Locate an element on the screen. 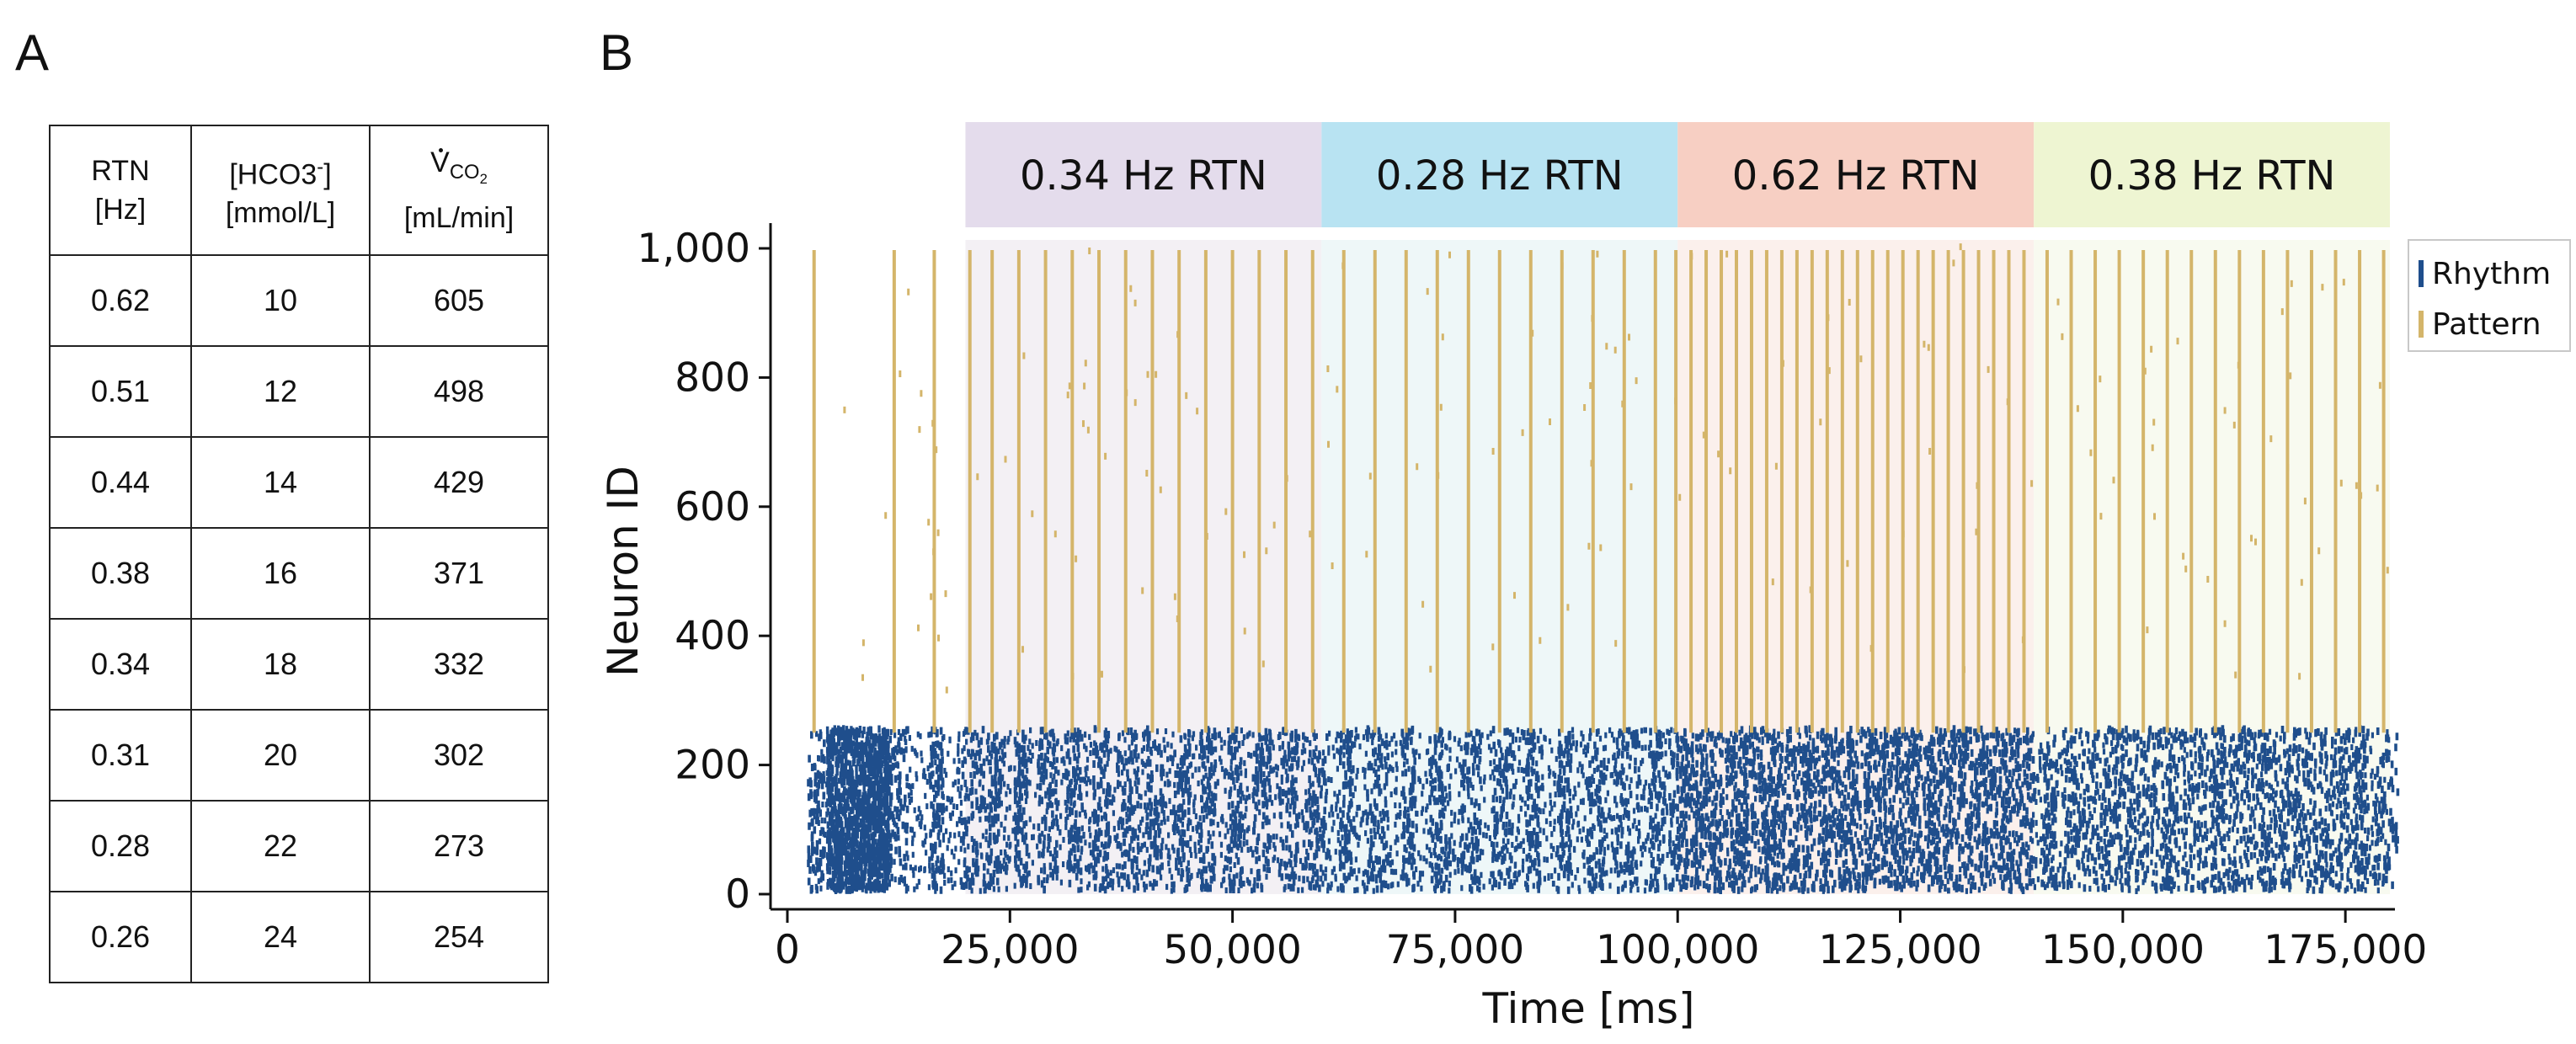  cell-rtn: 0.34 is located at coordinates (120, 664).